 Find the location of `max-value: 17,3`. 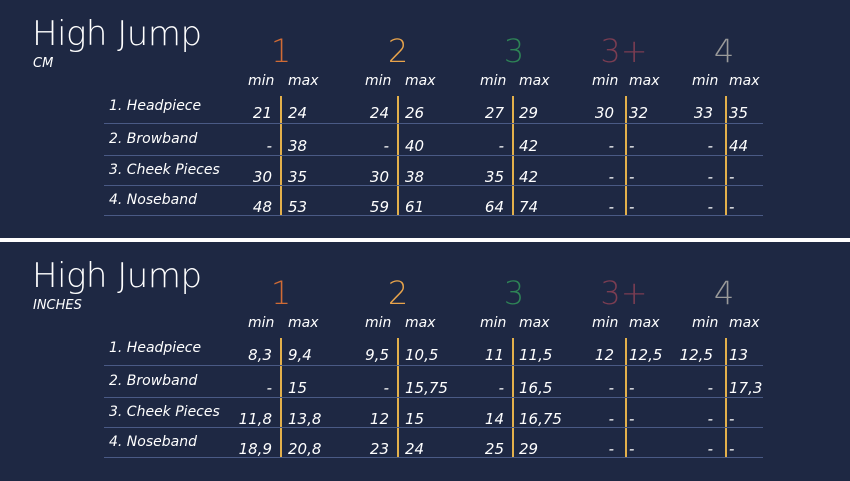

max-value: 17,3 is located at coordinates (746, 388).